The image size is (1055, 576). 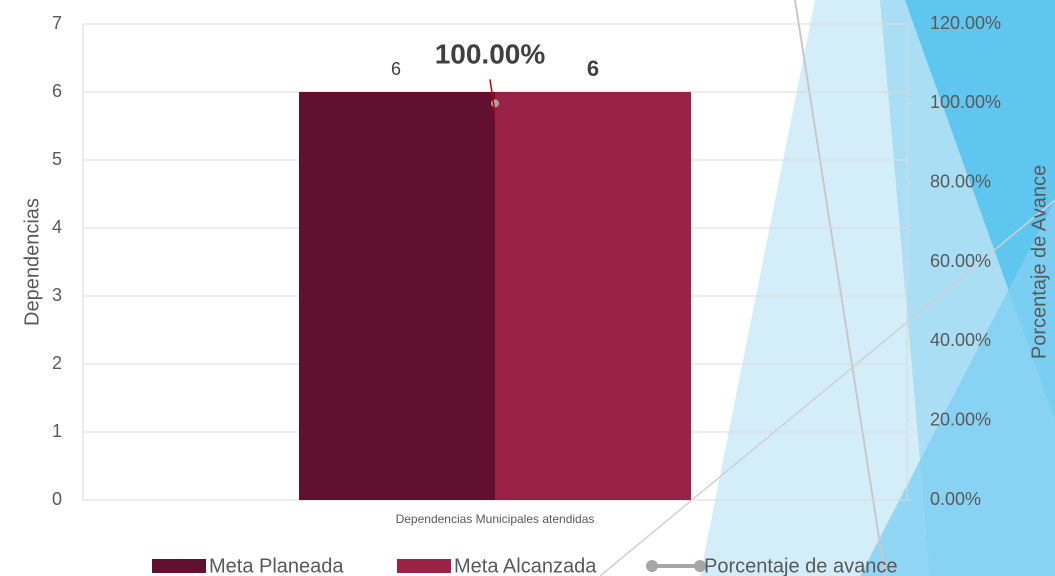 What do you see at coordinates (960, 419) in the screenshot?
I see `y2-tick-label: 20.00%` at bounding box center [960, 419].